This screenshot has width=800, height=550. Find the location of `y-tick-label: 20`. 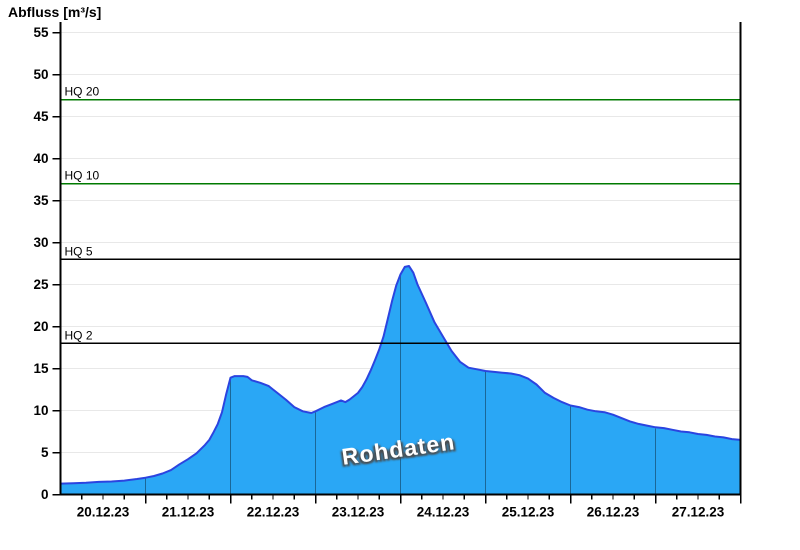

y-tick-label: 20 is located at coordinates (40, 326).